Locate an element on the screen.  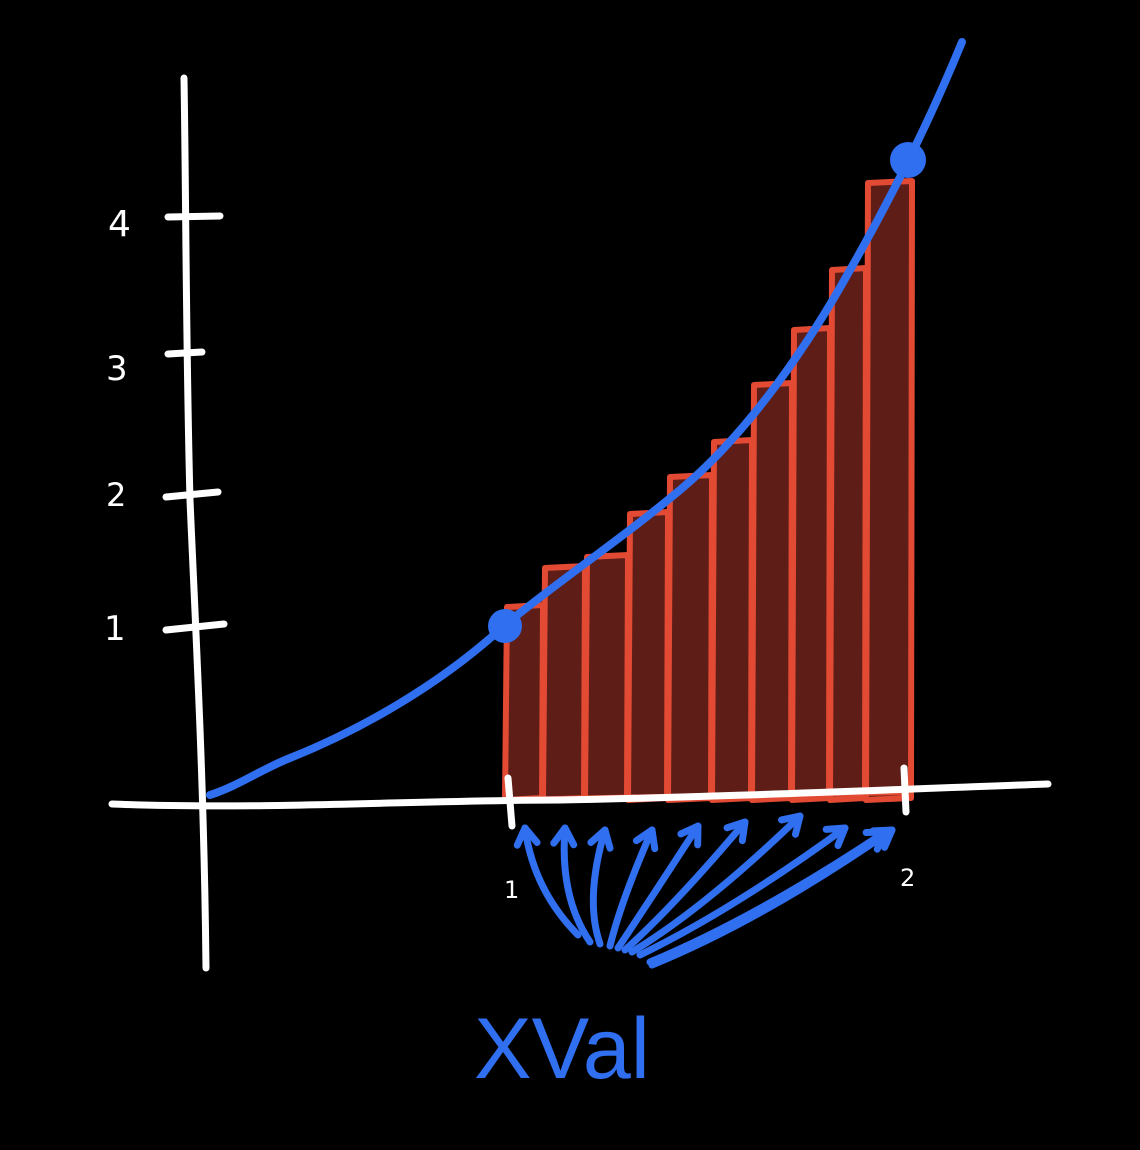
annotation-arrows is located at coordinates (704, 890).